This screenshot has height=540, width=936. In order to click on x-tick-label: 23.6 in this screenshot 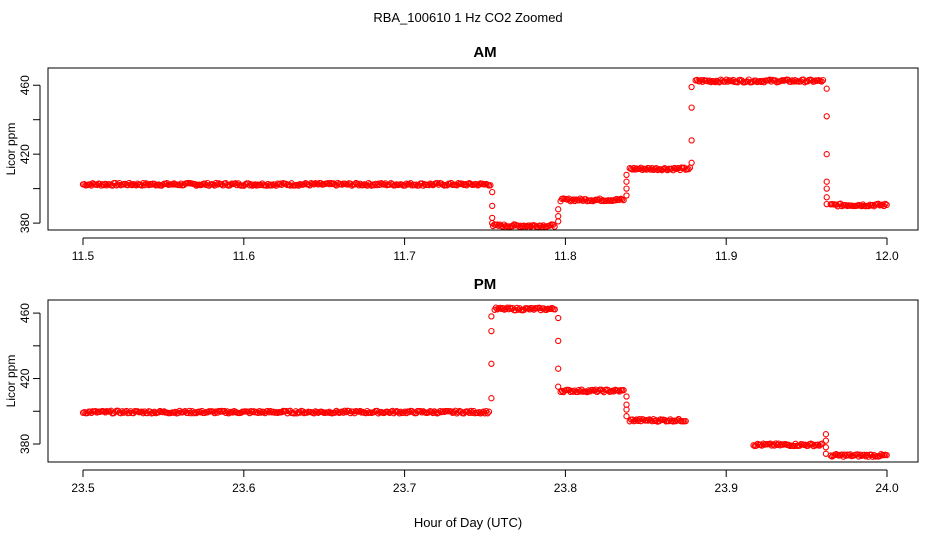, I will do `click(244, 488)`.